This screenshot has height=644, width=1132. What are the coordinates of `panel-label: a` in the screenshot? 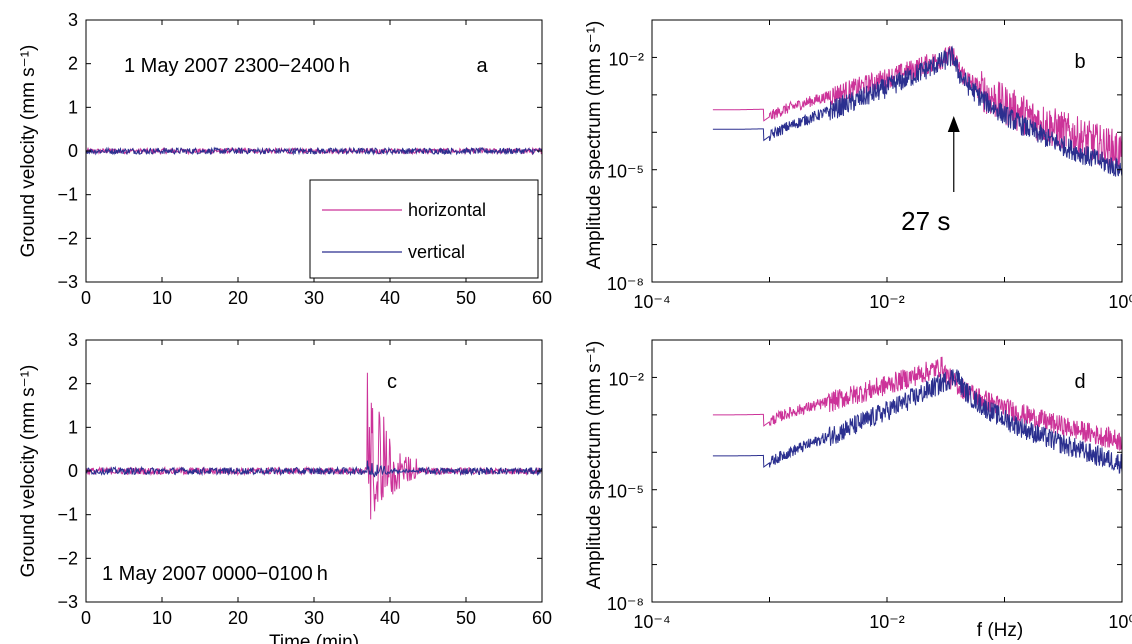 It's located at (482, 66).